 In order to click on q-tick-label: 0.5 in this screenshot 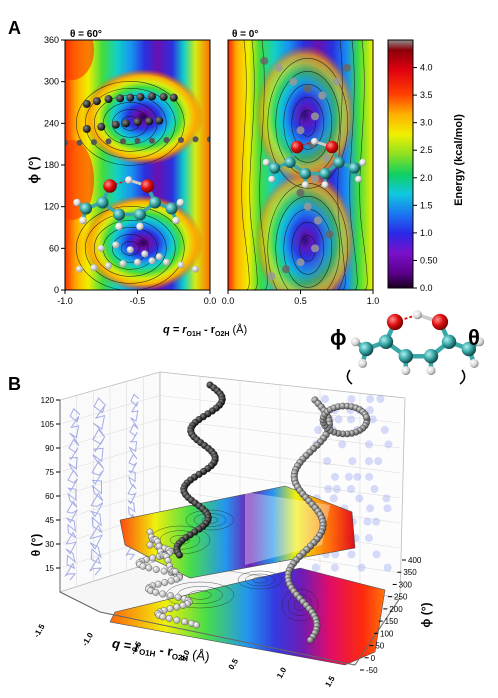, I will do `click(234, 664)`.